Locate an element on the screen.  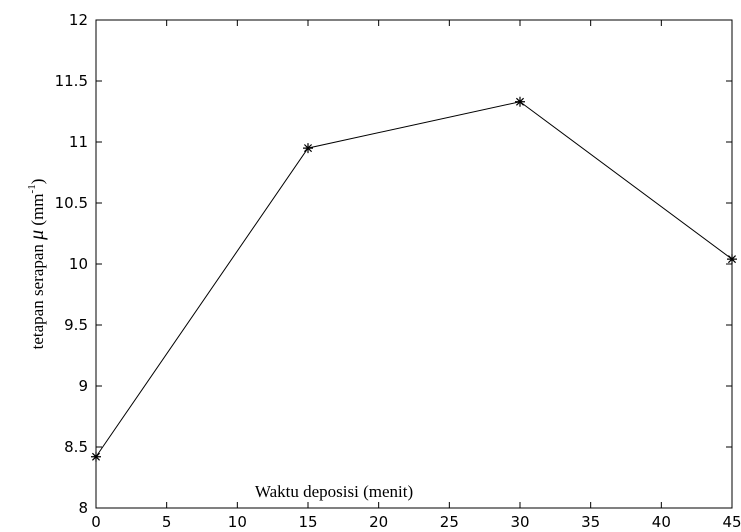
y-axis-title-close: ) is located at coordinates (37, 182).